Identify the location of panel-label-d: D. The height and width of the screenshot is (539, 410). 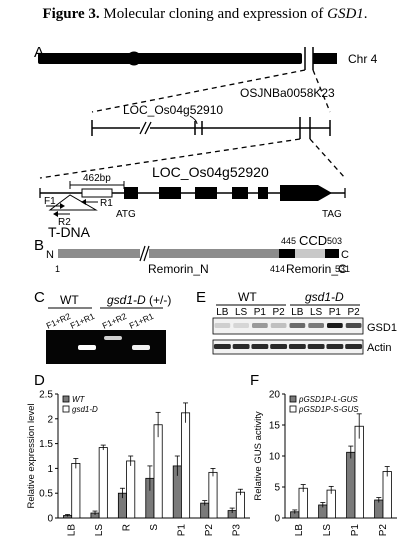
(39, 380).